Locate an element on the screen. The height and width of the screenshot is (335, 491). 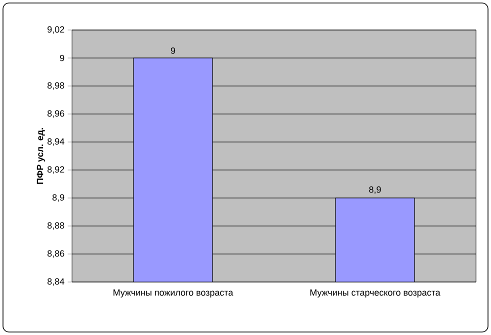
y-tick-label: 8,92 is located at coordinates (56, 170).